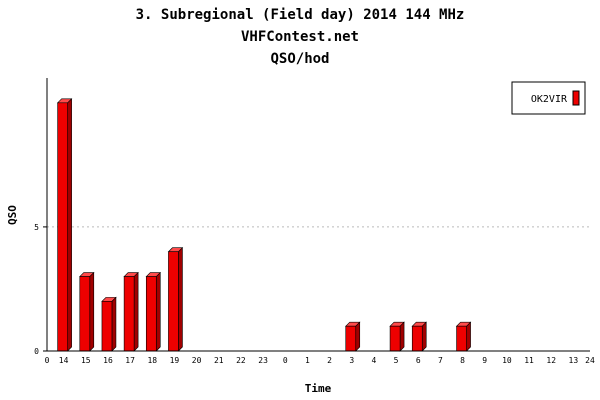 This screenshot has width=600, height=400. What do you see at coordinates (263, 360) in the screenshot?
I see `x-tick-label: 23` at bounding box center [263, 360].